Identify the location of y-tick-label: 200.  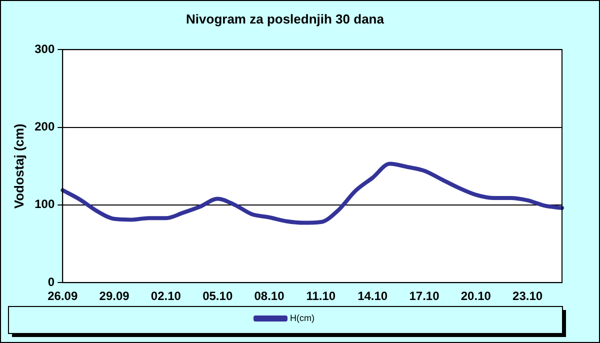
(44, 127).